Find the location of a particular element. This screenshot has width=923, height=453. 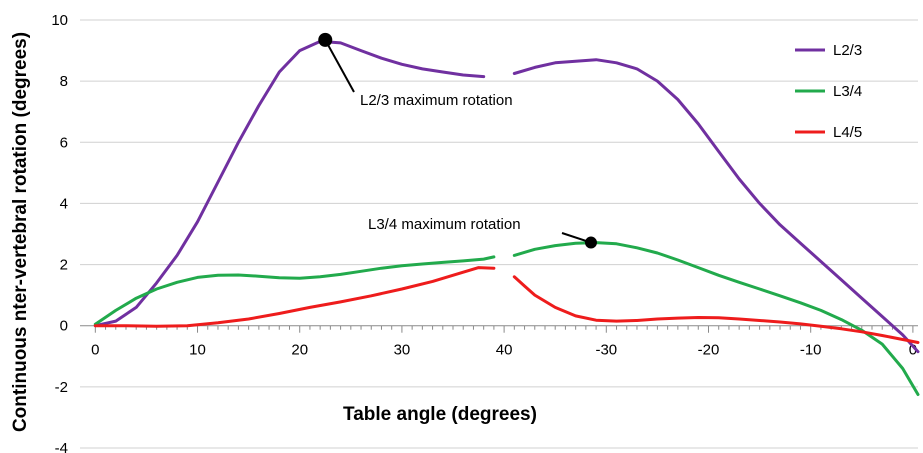

annotation-label: L2/3 maximum rotation is located at coordinates (436, 100).